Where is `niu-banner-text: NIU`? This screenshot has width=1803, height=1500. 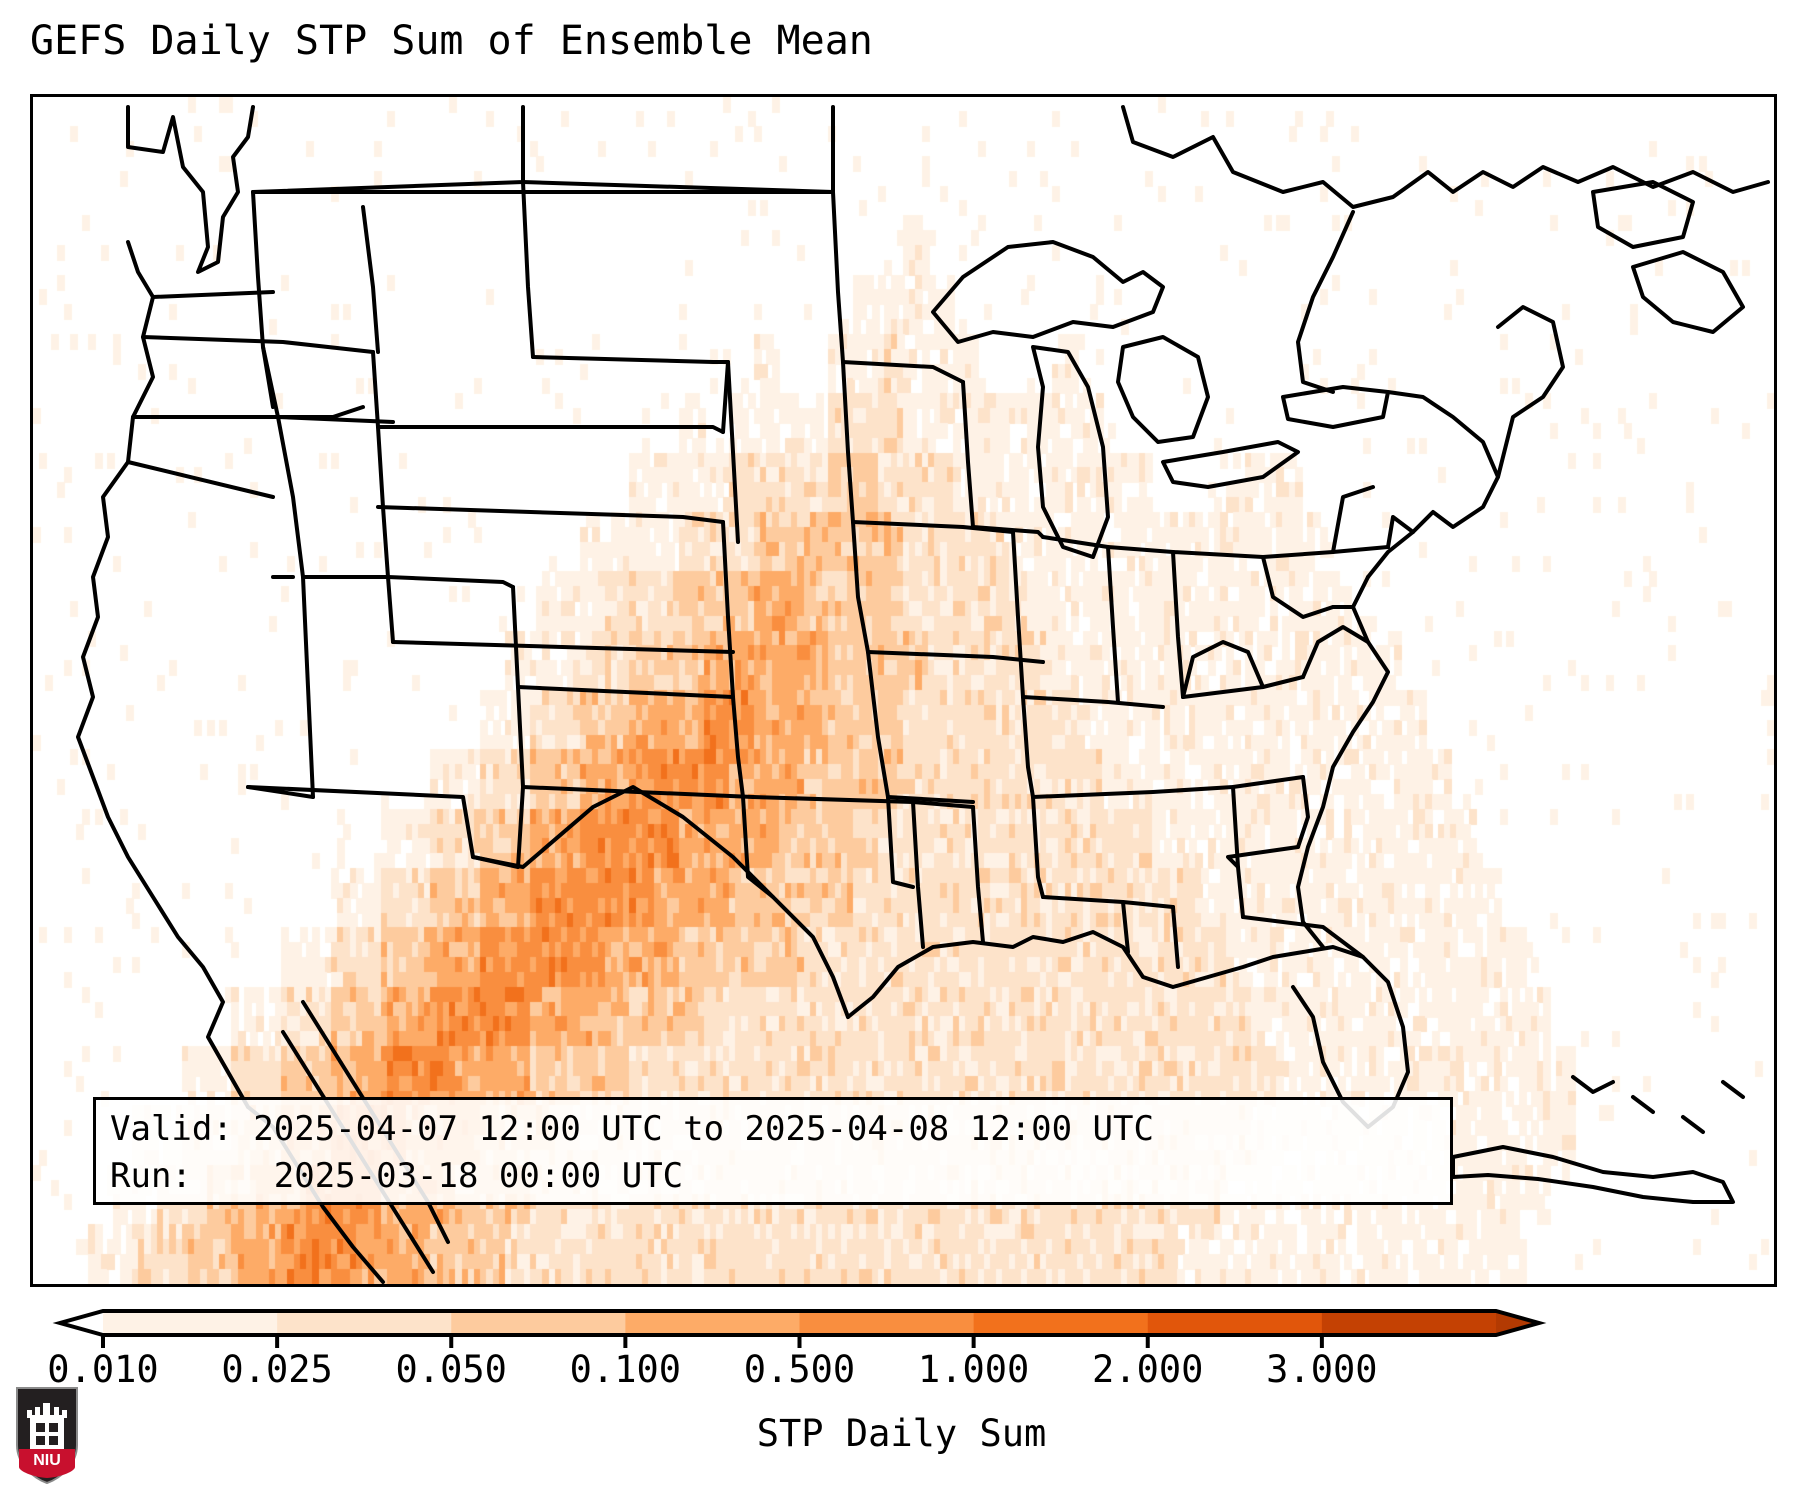
niu-banner-text: NIU is located at coordinates (47, 1460).